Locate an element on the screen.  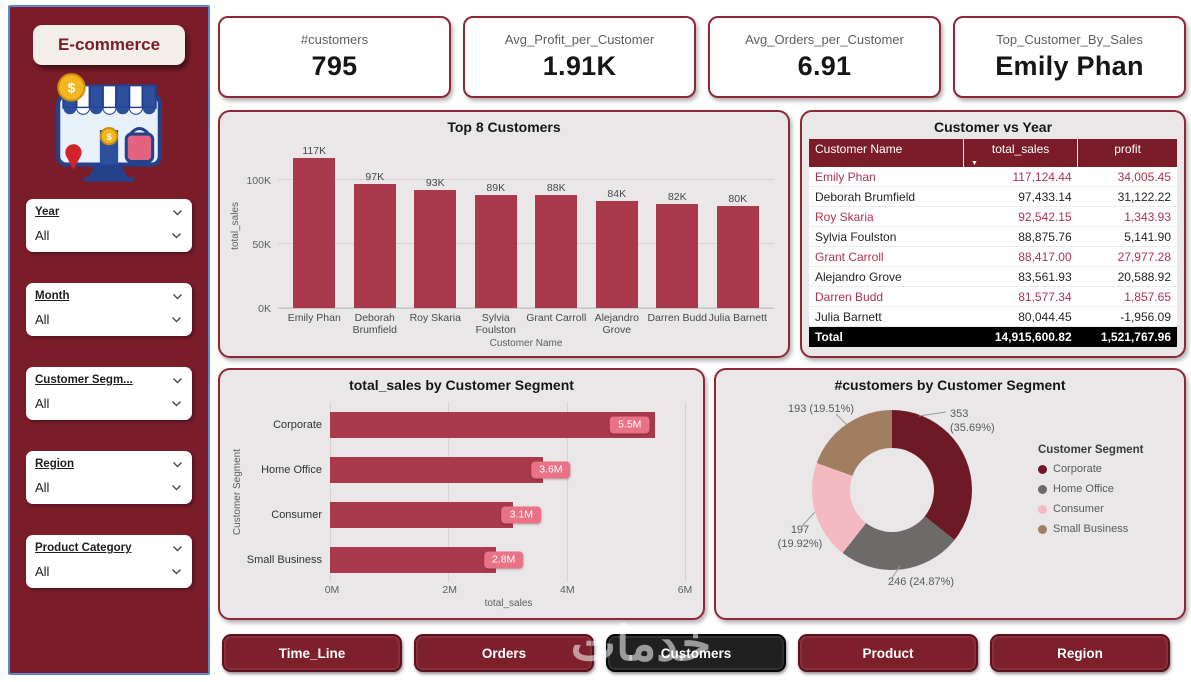
bar-value-badge: 5.5M is located at coordinates (630, 424).